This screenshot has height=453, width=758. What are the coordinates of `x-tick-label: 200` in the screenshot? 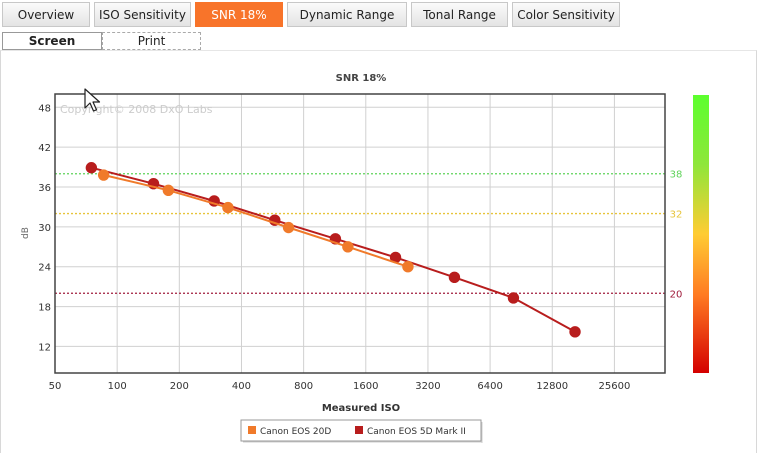 It's located at (179, 386).